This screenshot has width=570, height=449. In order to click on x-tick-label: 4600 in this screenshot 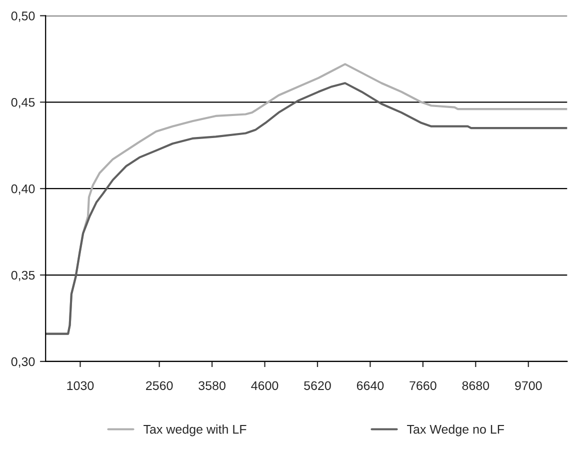, I will do `click(264, 385)`.